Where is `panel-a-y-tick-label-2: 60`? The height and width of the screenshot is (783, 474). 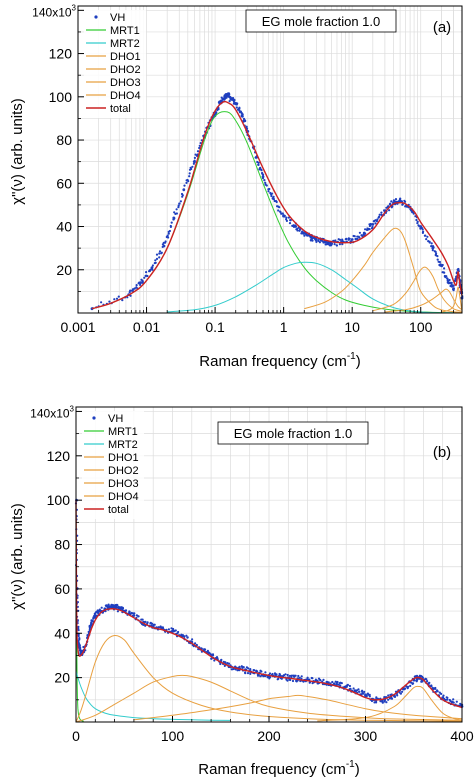
panel-a-y-tick-label-2: 60 is located at coordinates (64, 183).